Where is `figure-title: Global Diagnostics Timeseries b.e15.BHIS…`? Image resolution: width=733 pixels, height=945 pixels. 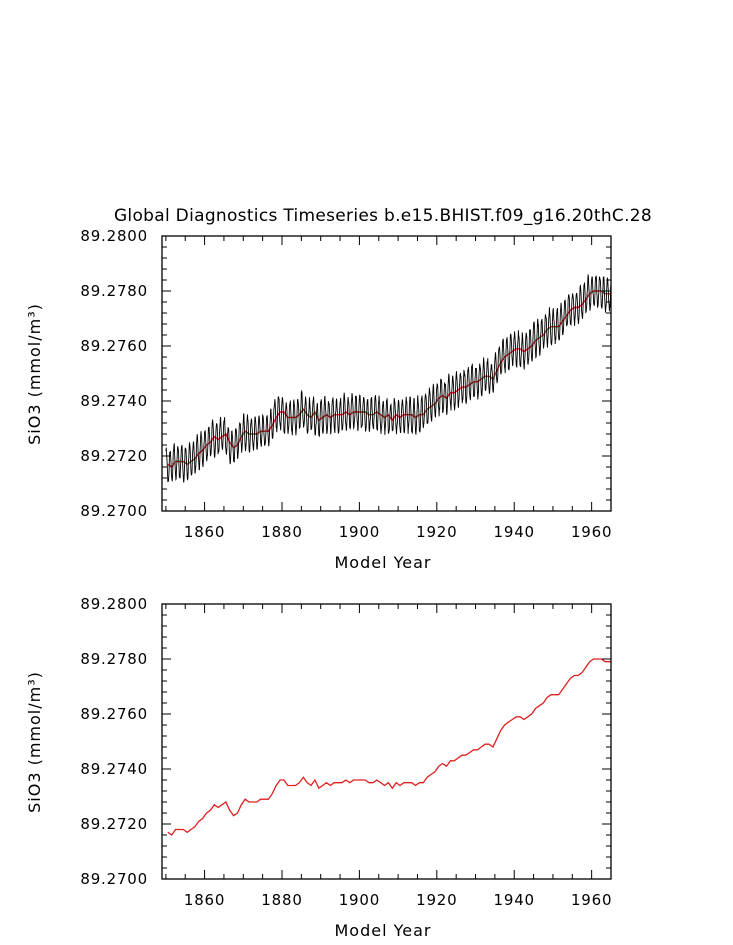
figure-title: Global Diagnostics Timeseries b.e15.BHIS… is located at coordinates (383, 216).